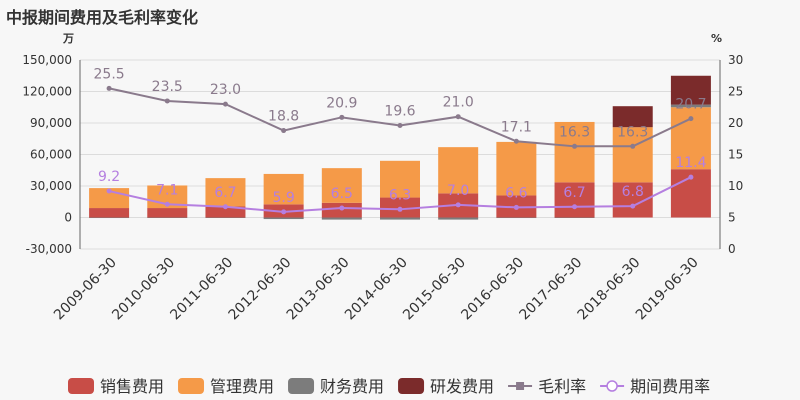 This screenshot has width=800, height=400. I want to click on y-tick-right: 0, so click(732, 249).